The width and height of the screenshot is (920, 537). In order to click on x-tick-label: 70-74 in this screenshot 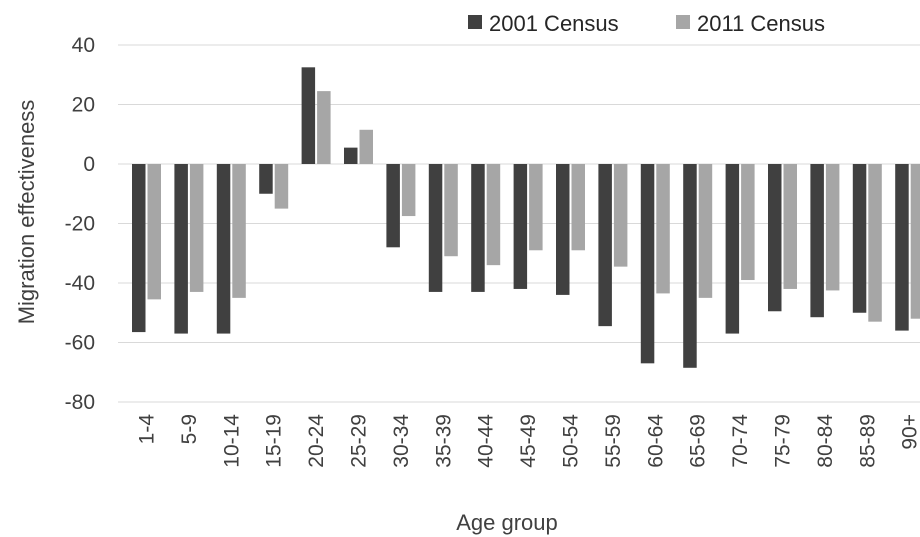, I will do `click(740, 441)`.